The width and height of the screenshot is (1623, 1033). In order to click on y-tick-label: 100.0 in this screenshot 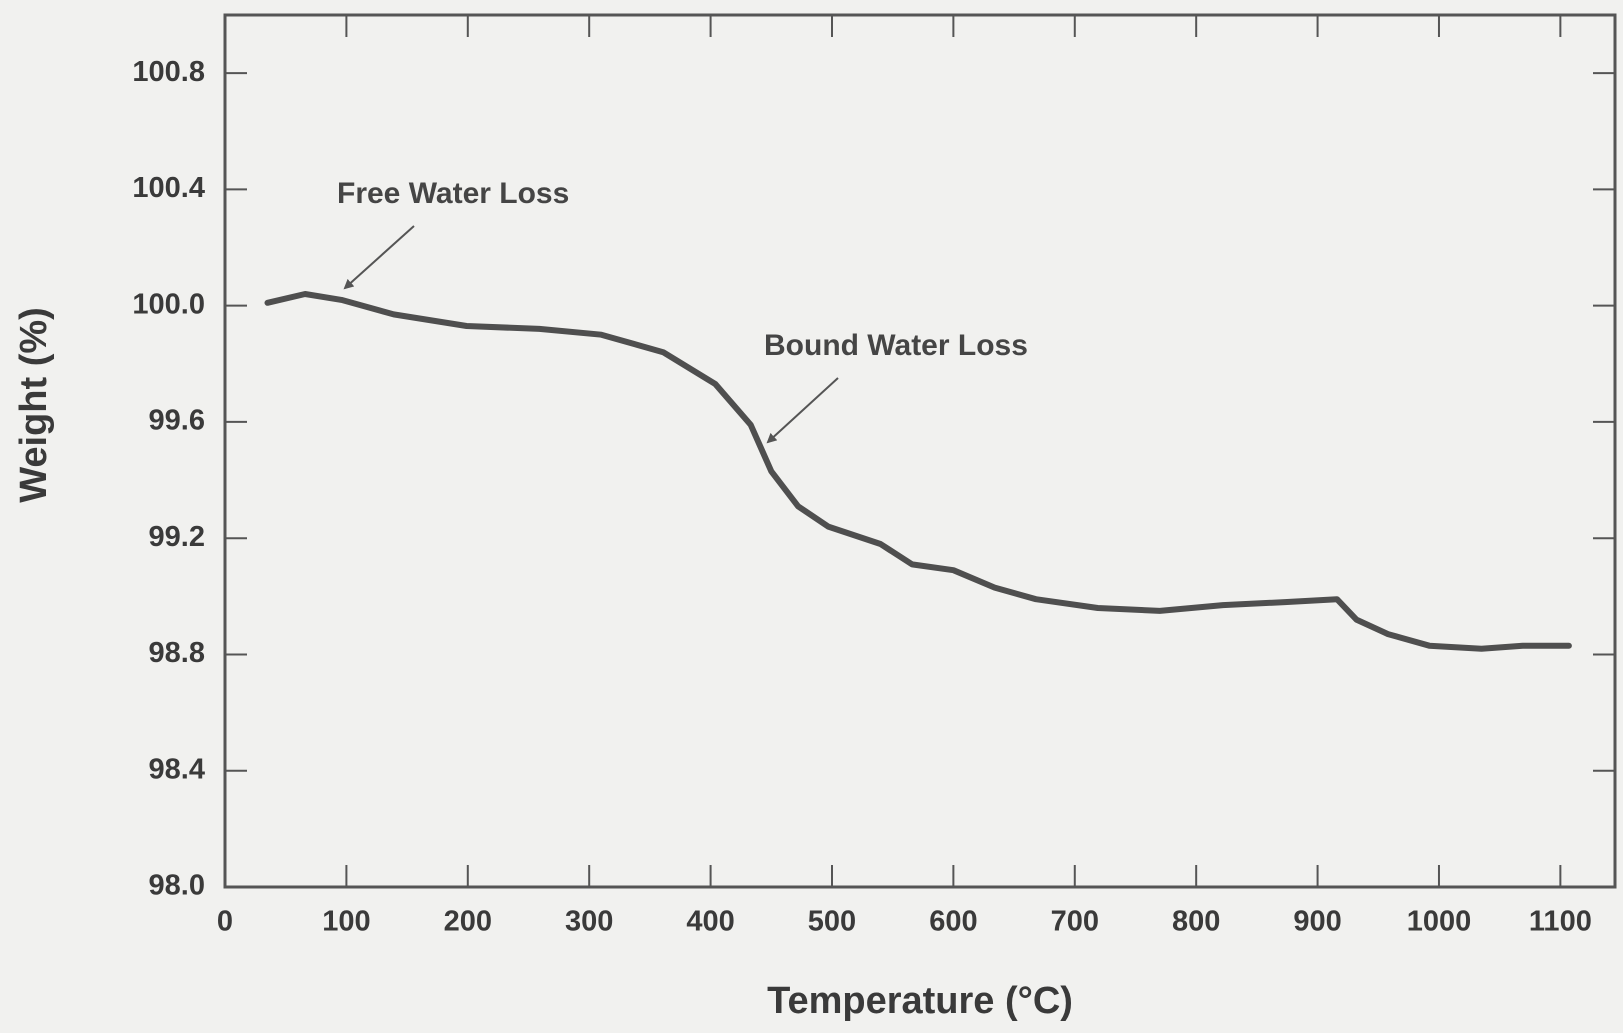, I will do `click(168, 304)`.